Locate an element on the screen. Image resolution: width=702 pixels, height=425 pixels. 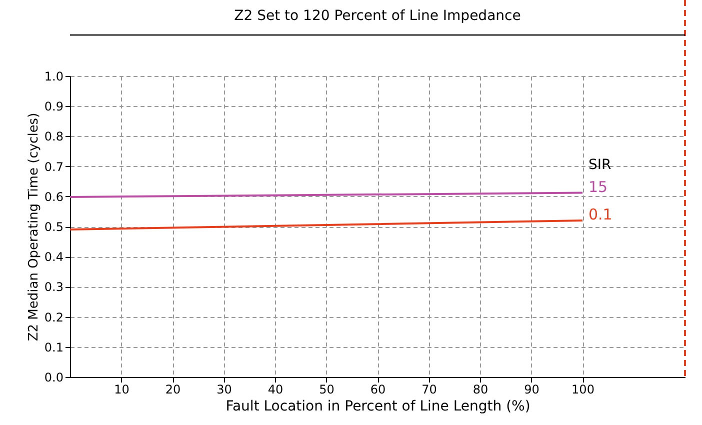
y-tick-label: 0.8 is located at coordinates (54, 137).